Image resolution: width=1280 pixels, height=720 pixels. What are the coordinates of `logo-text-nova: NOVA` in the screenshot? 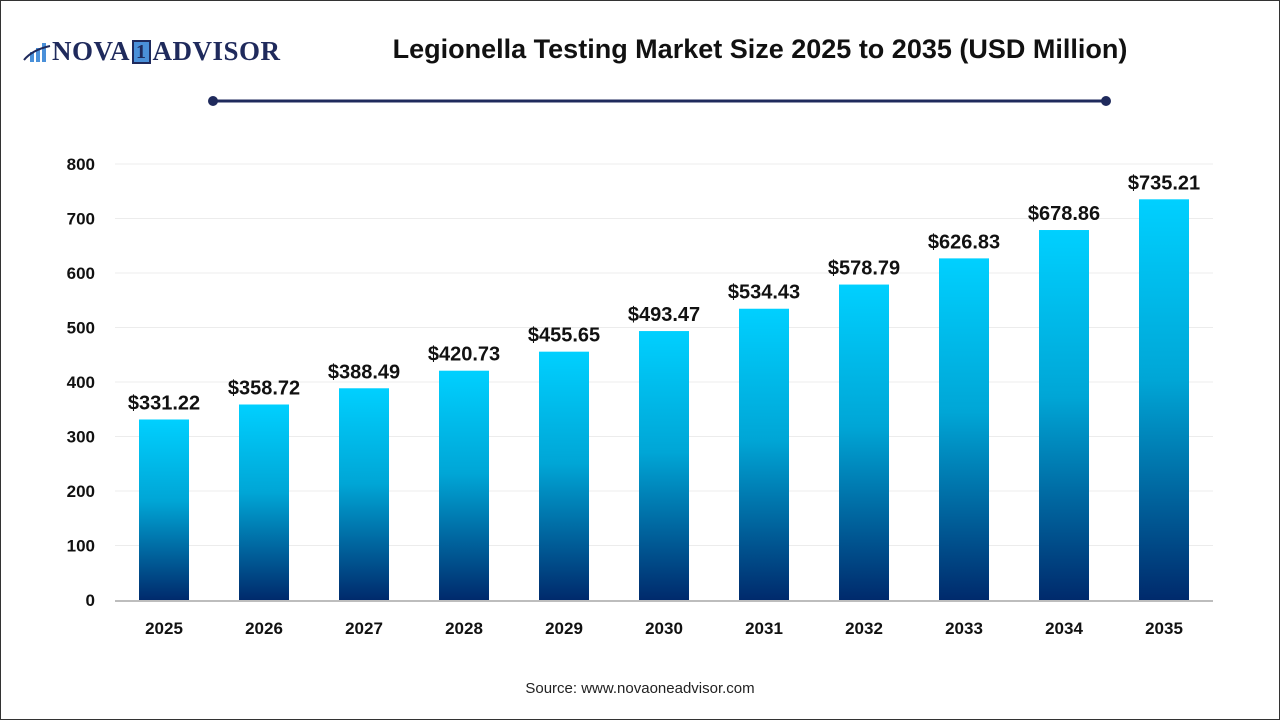 It's located at (91, 51).